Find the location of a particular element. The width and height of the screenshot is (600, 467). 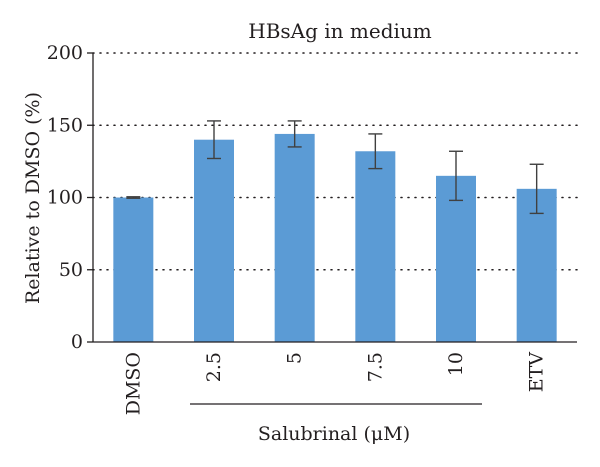

x-tick-label: DMSO is located at coordinates (133, 383).